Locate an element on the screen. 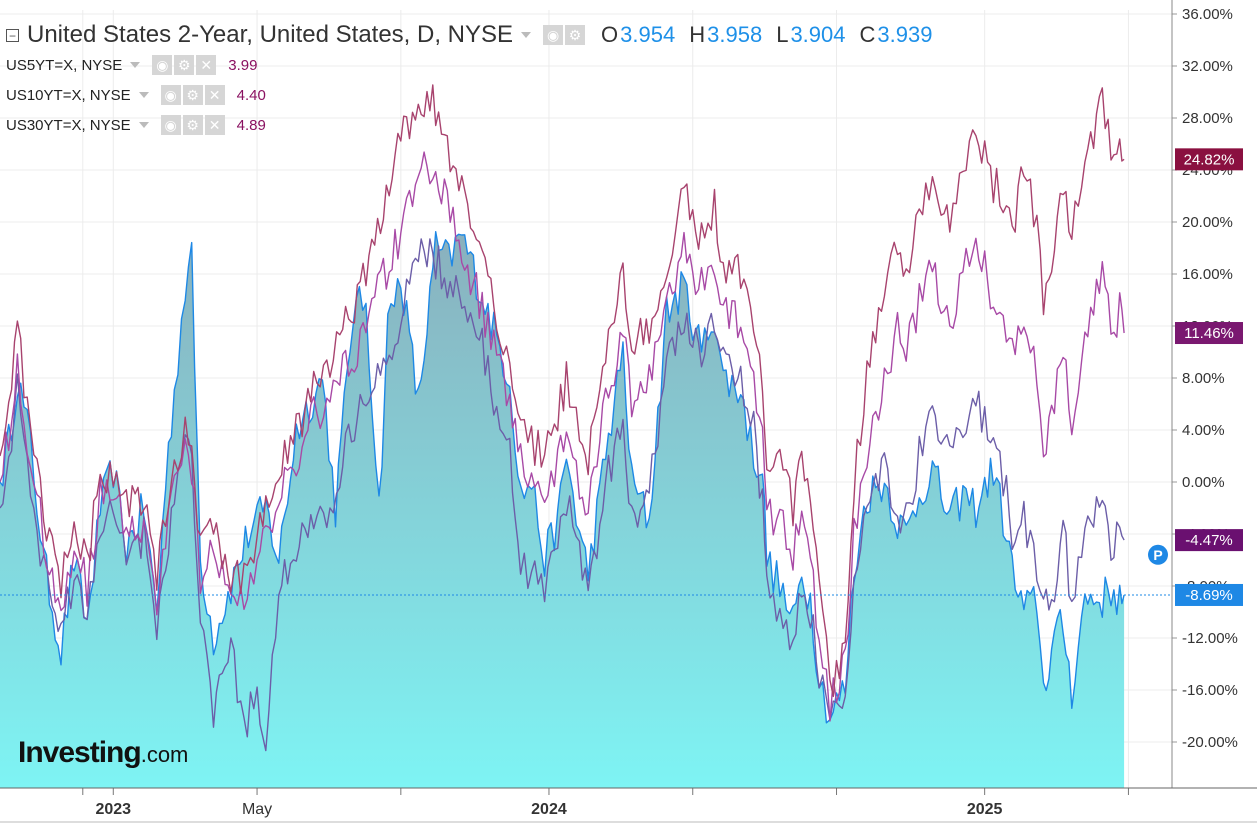 This screenshot has width=1257, height=824. y-tick-label: 4.00% is located at coordinates (1203, 430).